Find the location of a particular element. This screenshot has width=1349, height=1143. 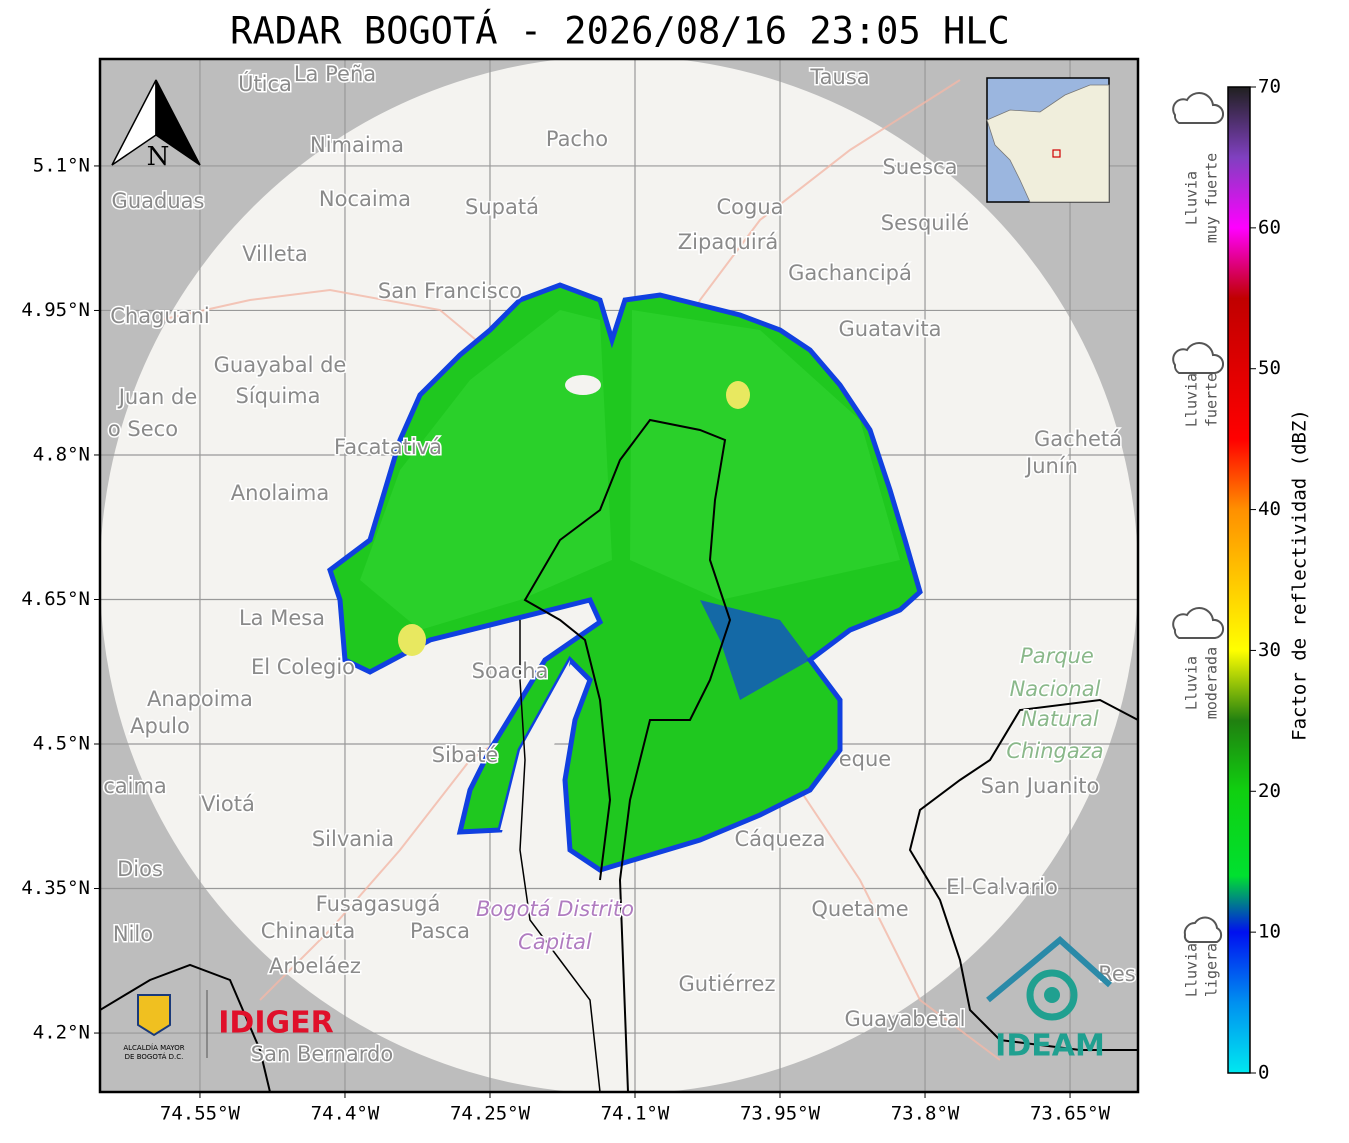

place-label: Bogotá Distrito is located at coordinates (555, 909).